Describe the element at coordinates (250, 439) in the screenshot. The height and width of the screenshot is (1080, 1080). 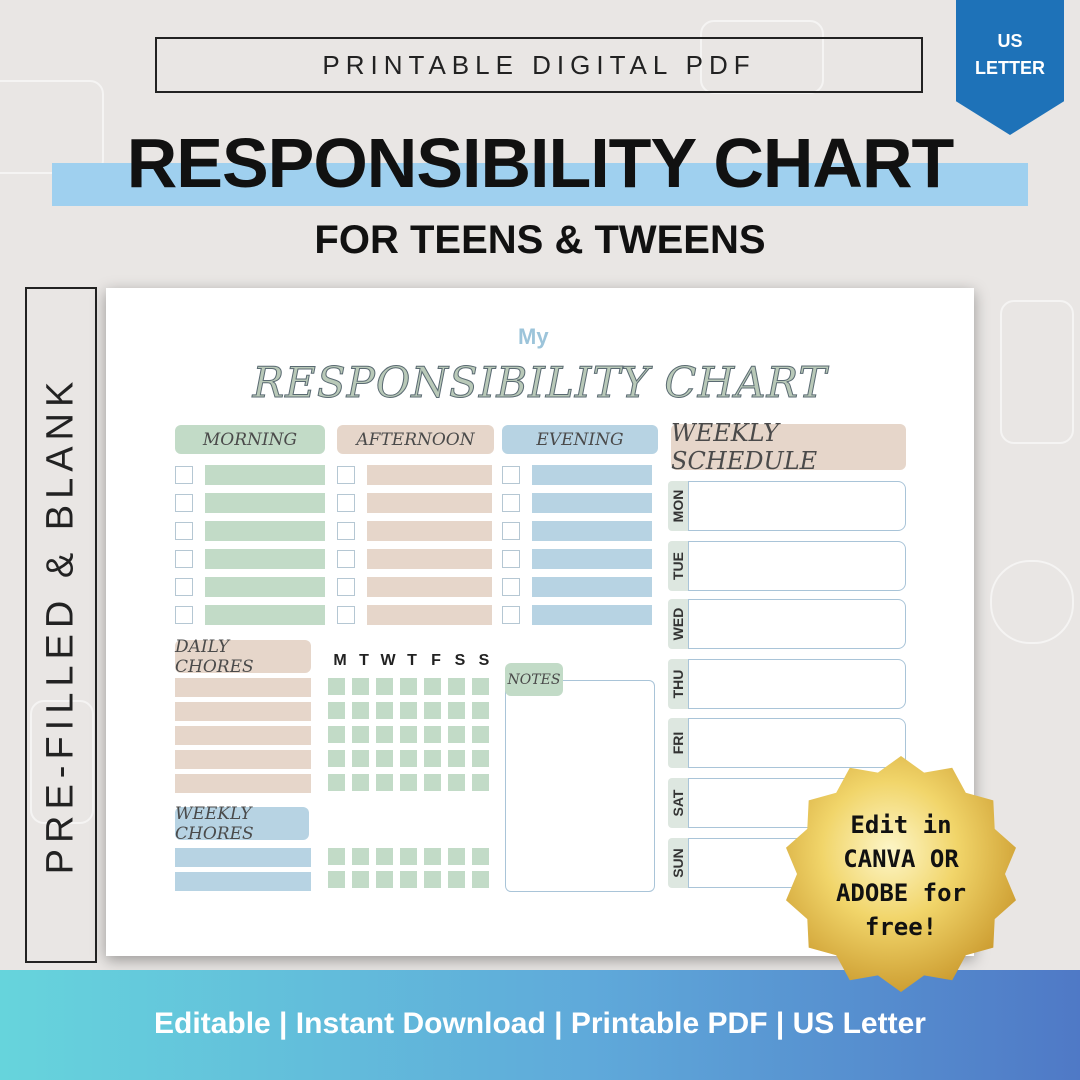
I see `morning-header: MORNING` at that location.